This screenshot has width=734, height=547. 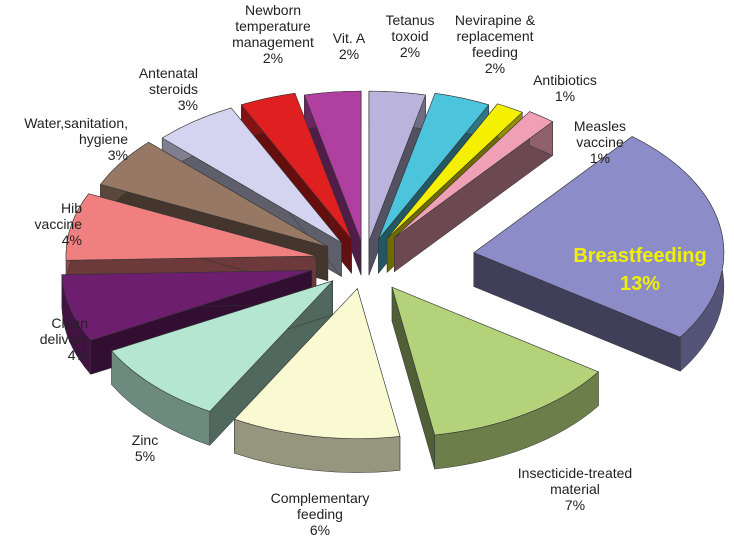 I want to click on category-label: Newborn temperature management, so click(x=273, y=26).